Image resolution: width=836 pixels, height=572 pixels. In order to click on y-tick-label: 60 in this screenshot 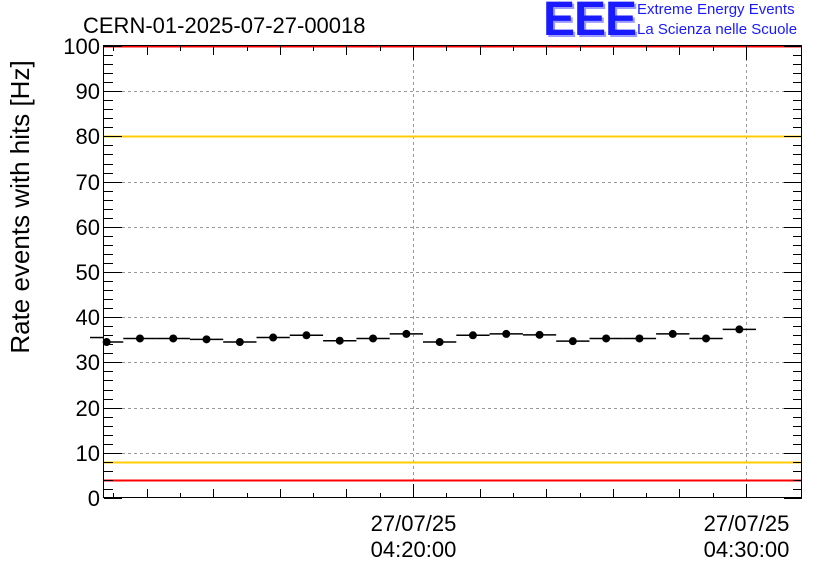, I will do `click(88, 227)`.